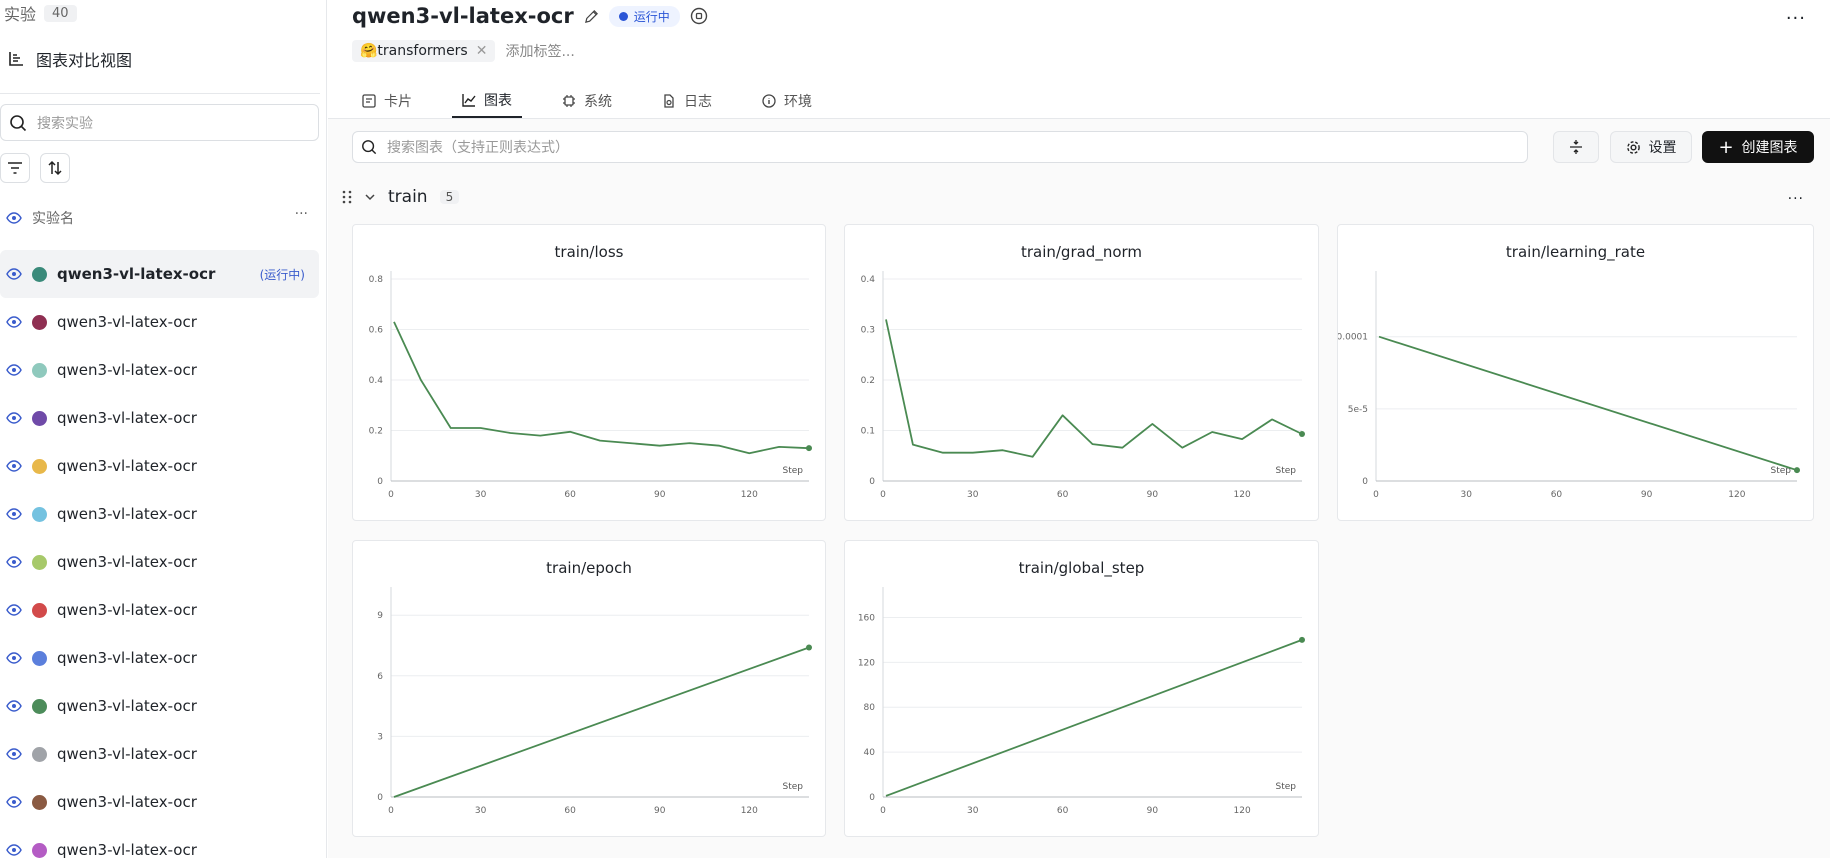 The image size is (1830, 858). Describe the element at coordinates (870, 753) in the screenshot. I see `y-tick-label: 40` at that location.